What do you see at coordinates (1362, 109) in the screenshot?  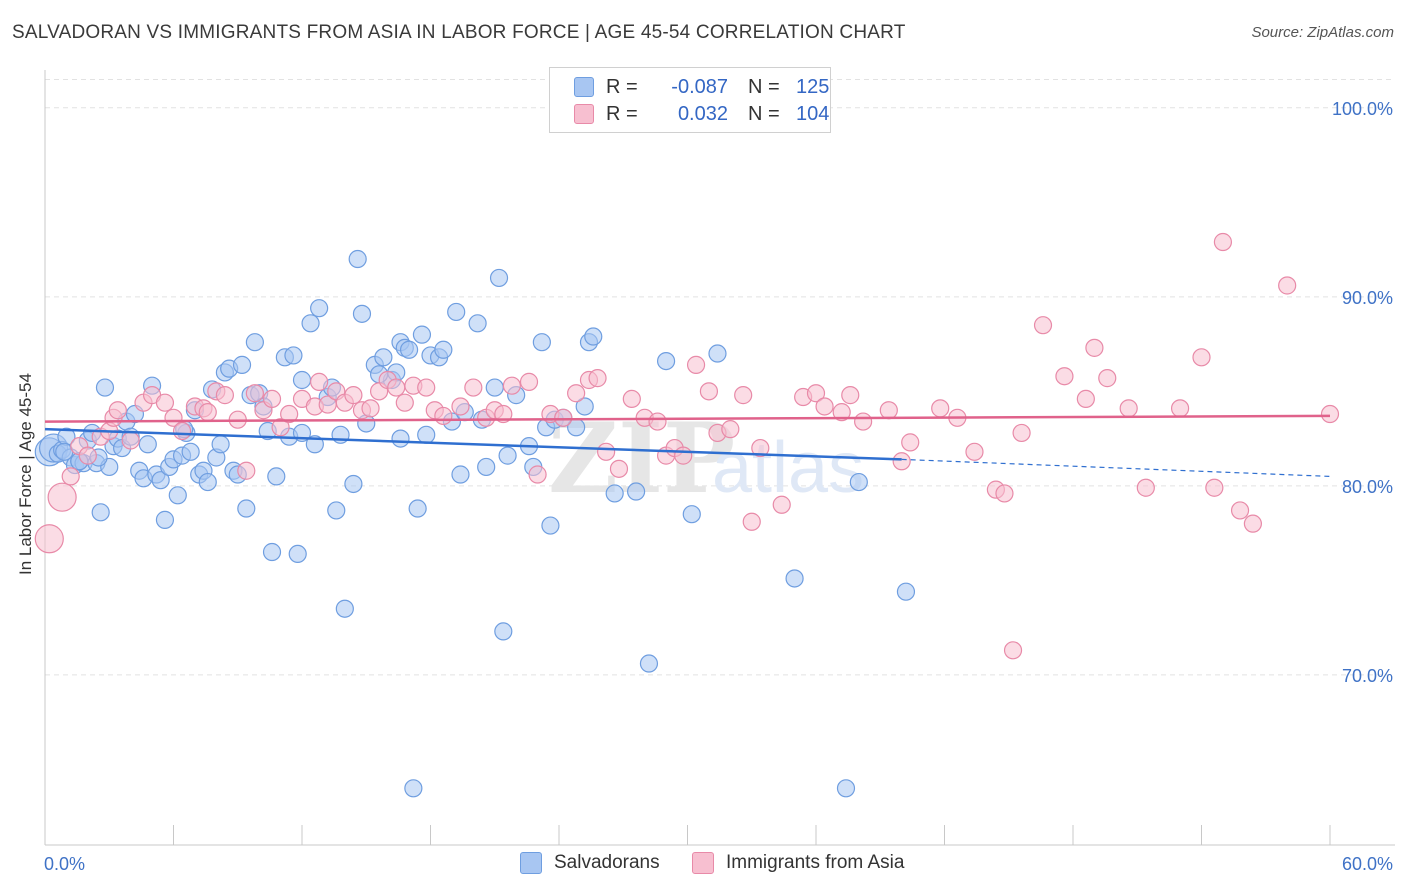 I see `y-tick-label: 100.0%` at bounding box center [1362, 109].